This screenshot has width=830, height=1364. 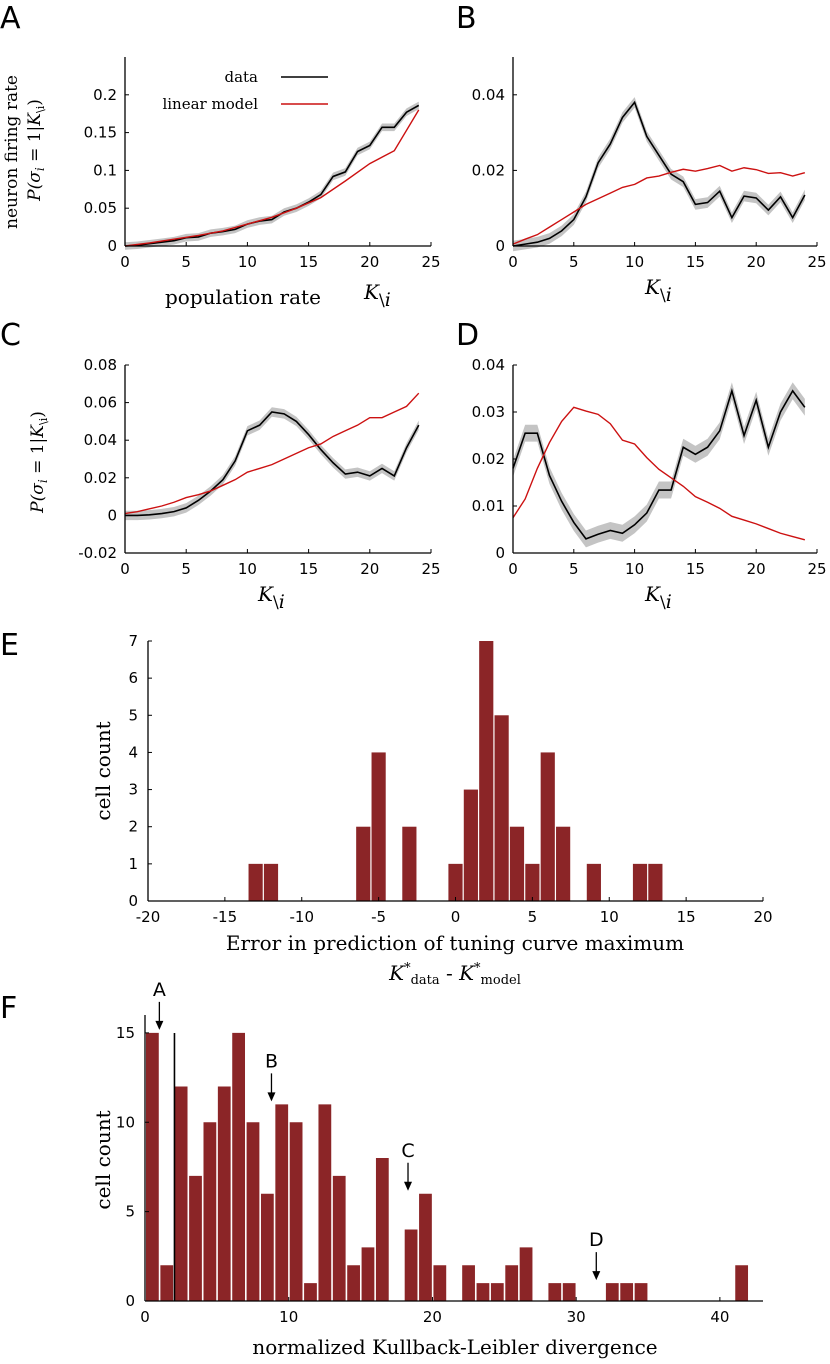 I want to click on chart-panel-b: 0 5 10 15 20 25 0 0.02 0.04 K\i, so click(x=649, y=181).